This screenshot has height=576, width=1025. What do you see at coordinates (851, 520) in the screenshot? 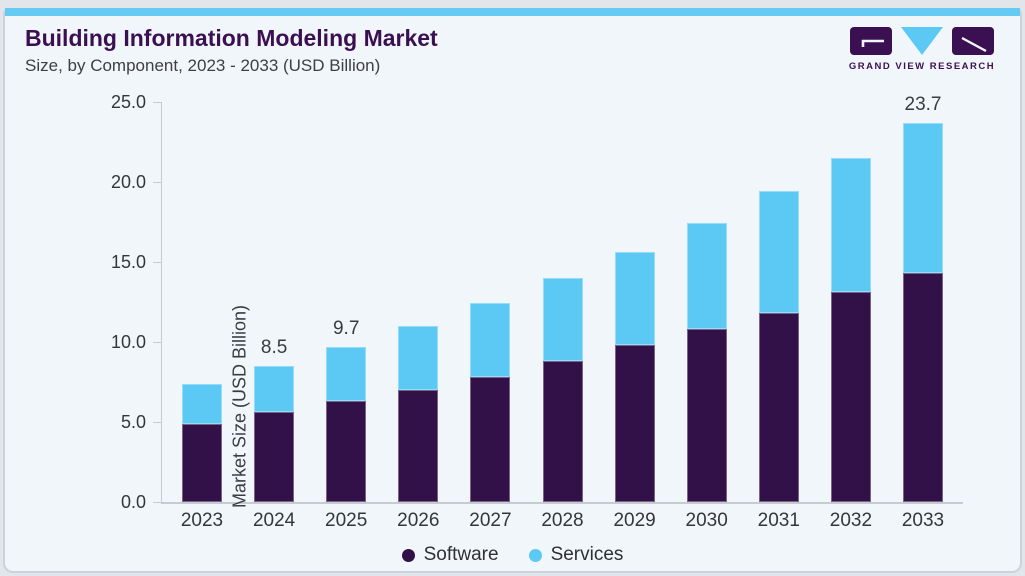
I see `x-tick-label-2032: 2032` at bounding box center [851, 520].